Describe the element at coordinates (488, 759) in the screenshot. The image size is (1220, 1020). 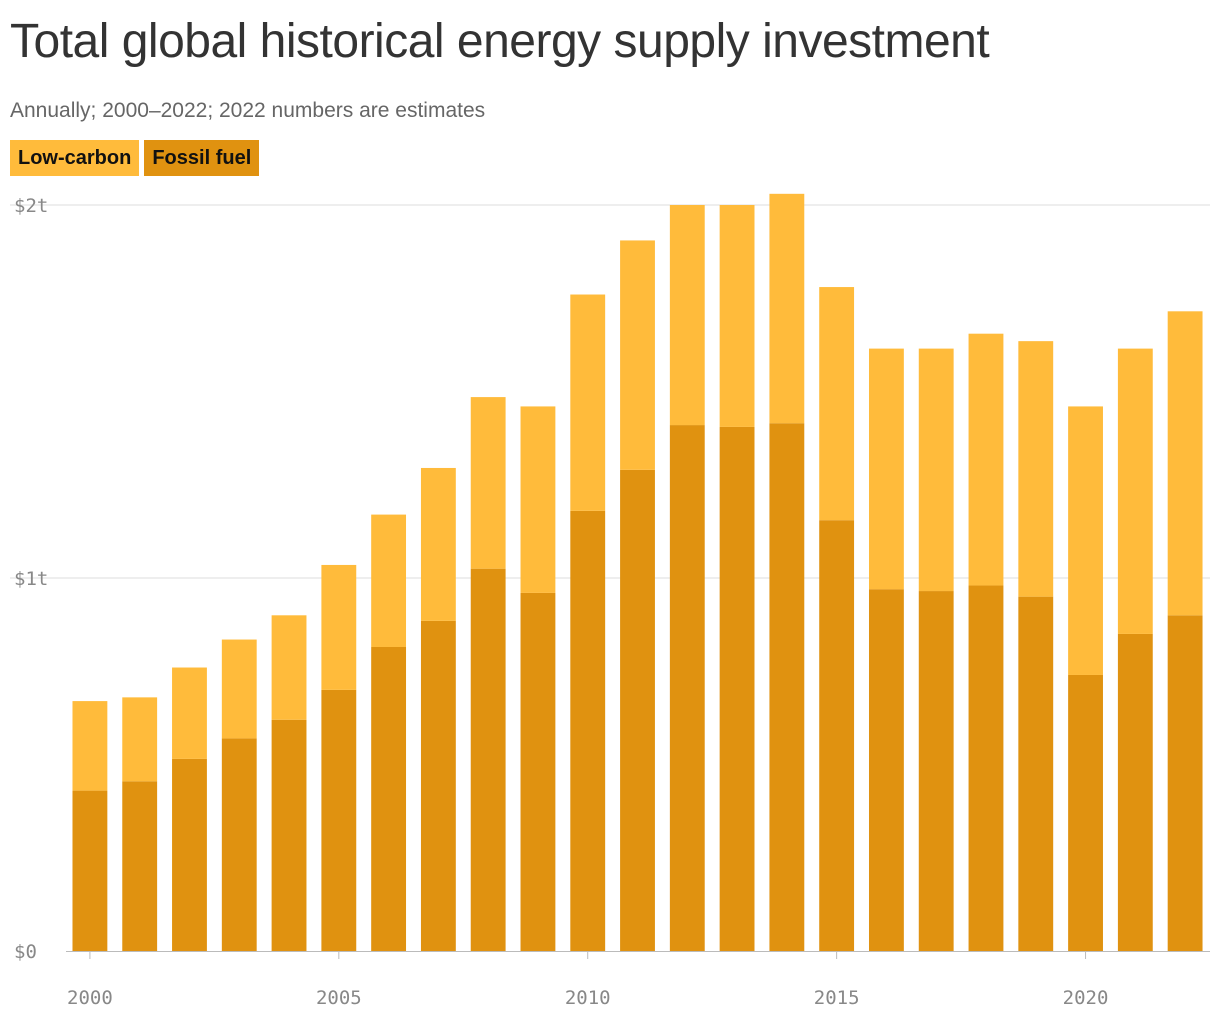
I see `bar-fossil-fuel-2008` at that location.